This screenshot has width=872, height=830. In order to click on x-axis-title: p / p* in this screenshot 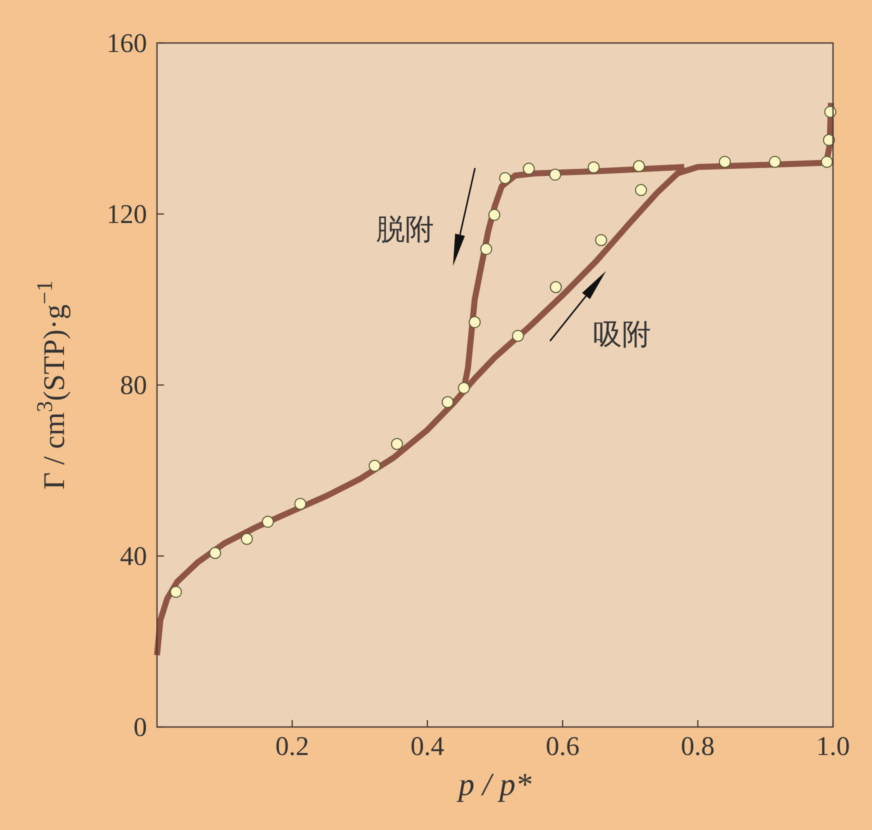, I will do `click(494, 784)`.